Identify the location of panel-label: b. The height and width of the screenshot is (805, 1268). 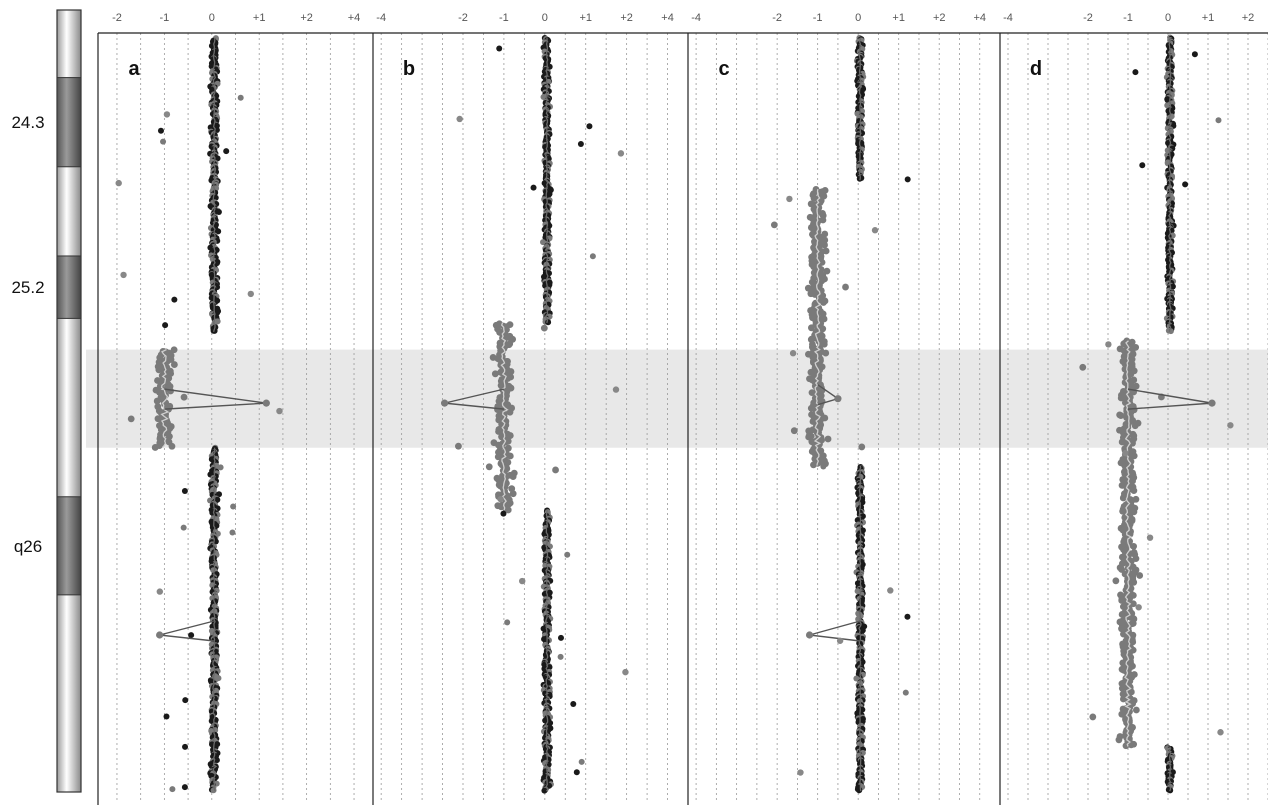
(409, 69).